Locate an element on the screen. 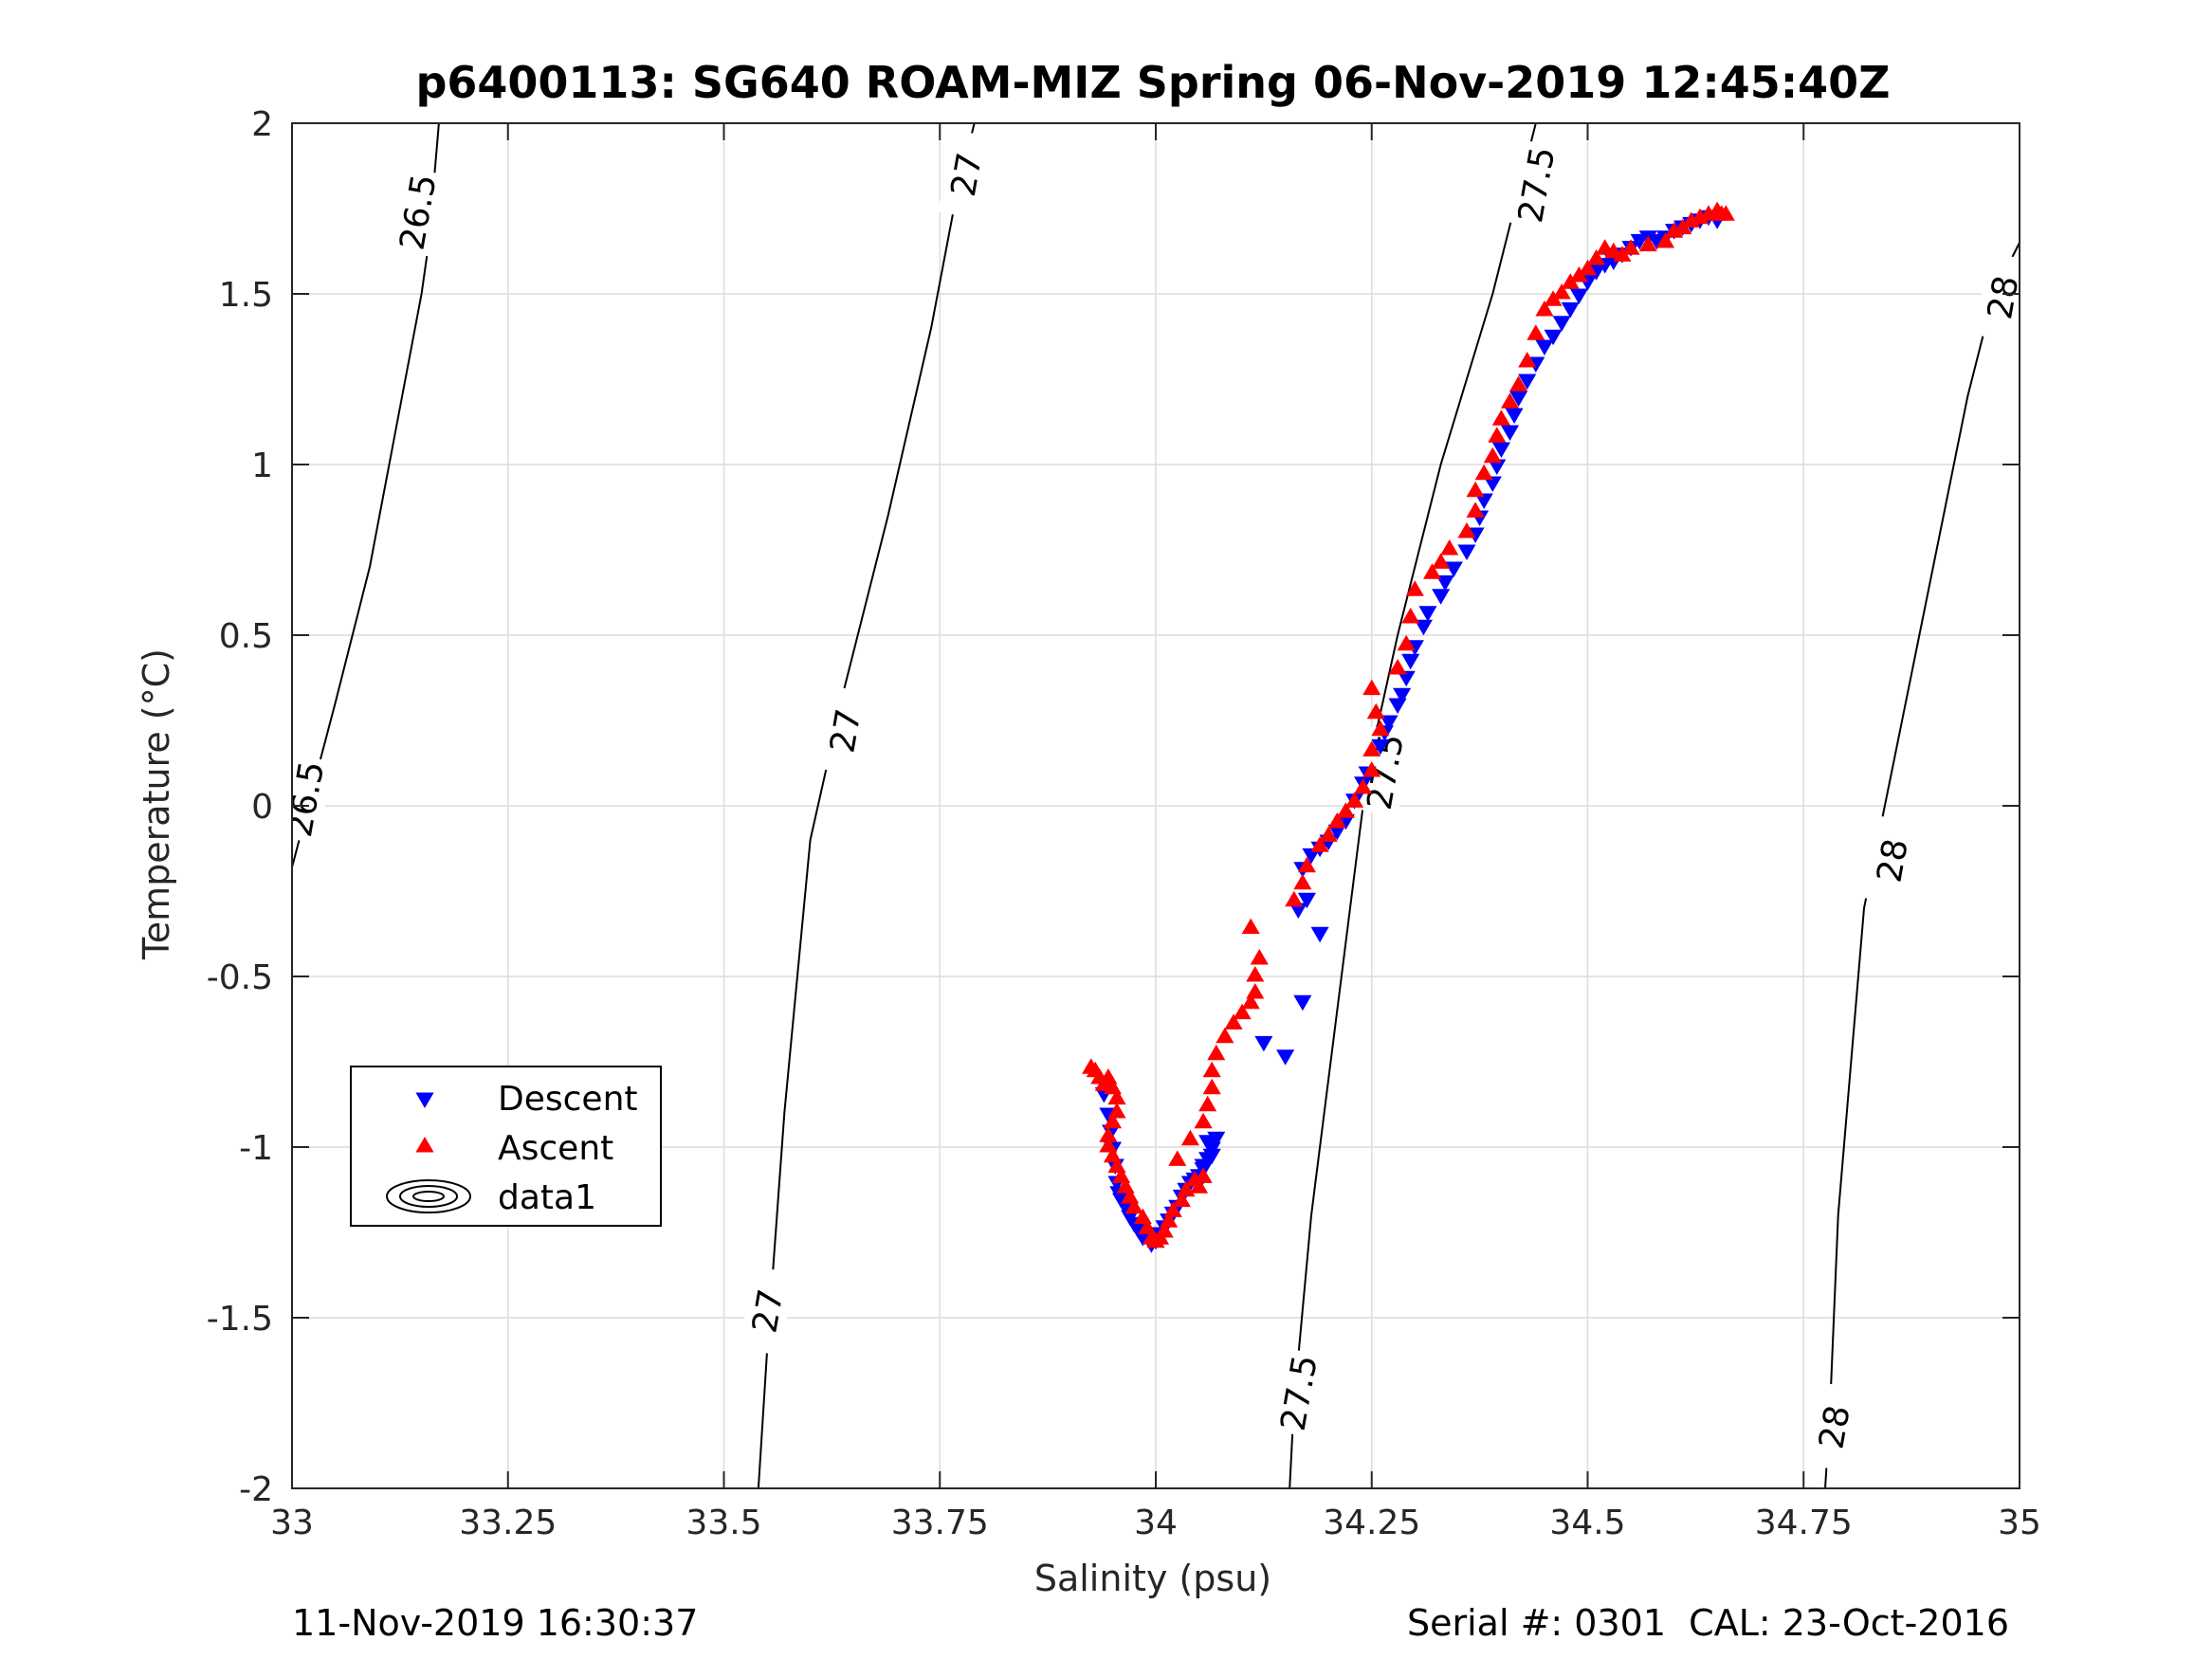 The height and width of the screenshot is (1659, 2212). y-tick-label: 0 is located at coordinates (262, 807).